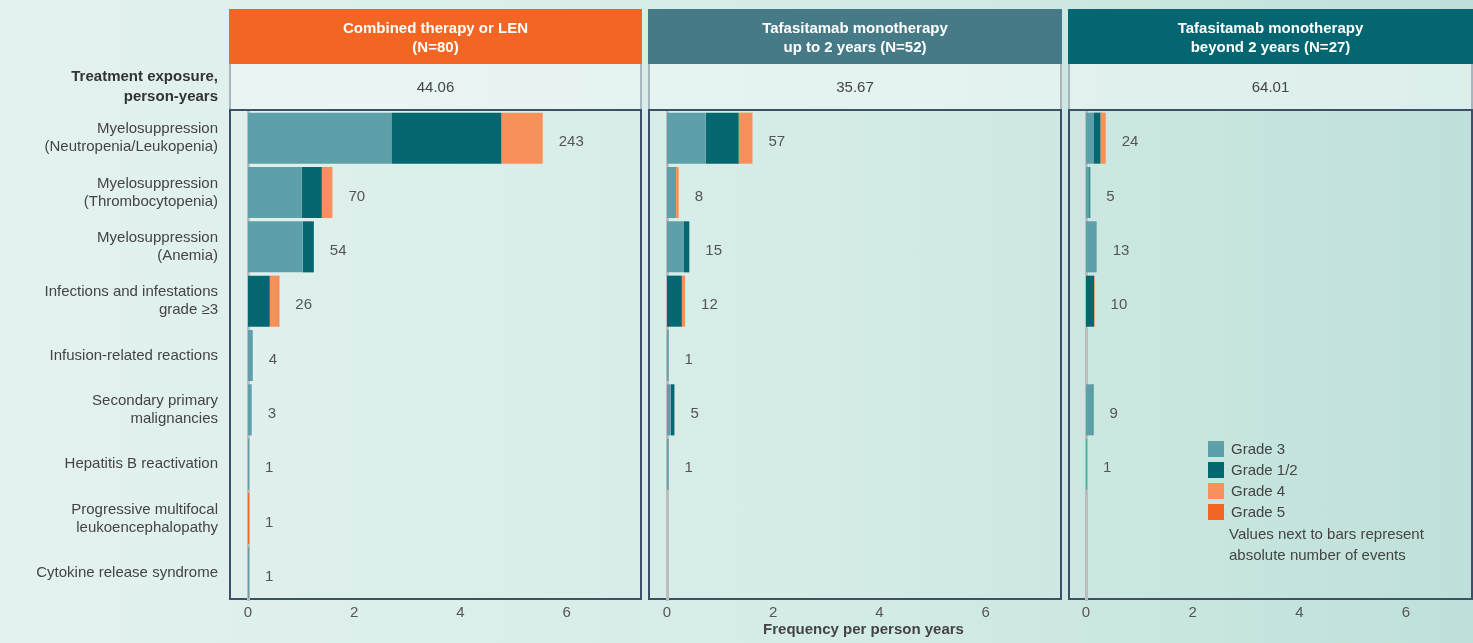  What do you see at coordinates (1121, 249) in the screenshot?
I see `annotation: 13` at bounding box center [1121, 249].